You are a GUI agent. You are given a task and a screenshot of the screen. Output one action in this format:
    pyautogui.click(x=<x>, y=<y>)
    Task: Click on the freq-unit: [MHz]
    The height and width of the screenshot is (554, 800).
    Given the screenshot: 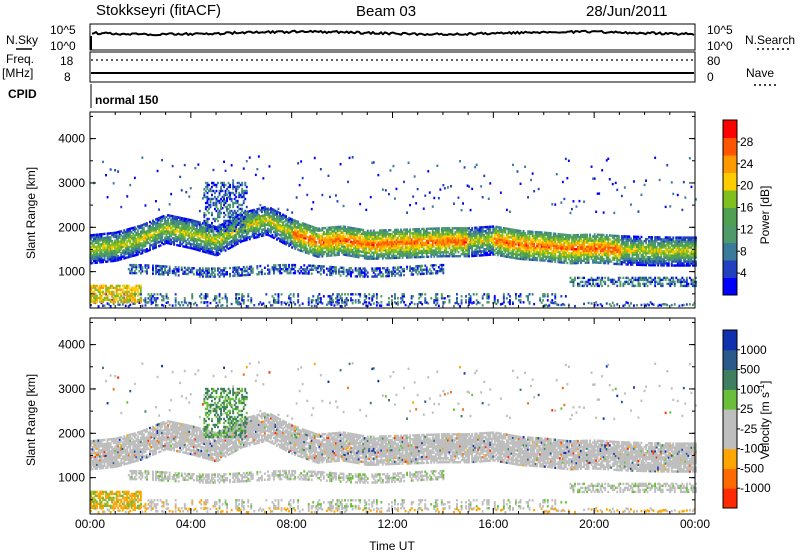 What is the action you would take?
    pyautogui.click(x=17, y=73)
    